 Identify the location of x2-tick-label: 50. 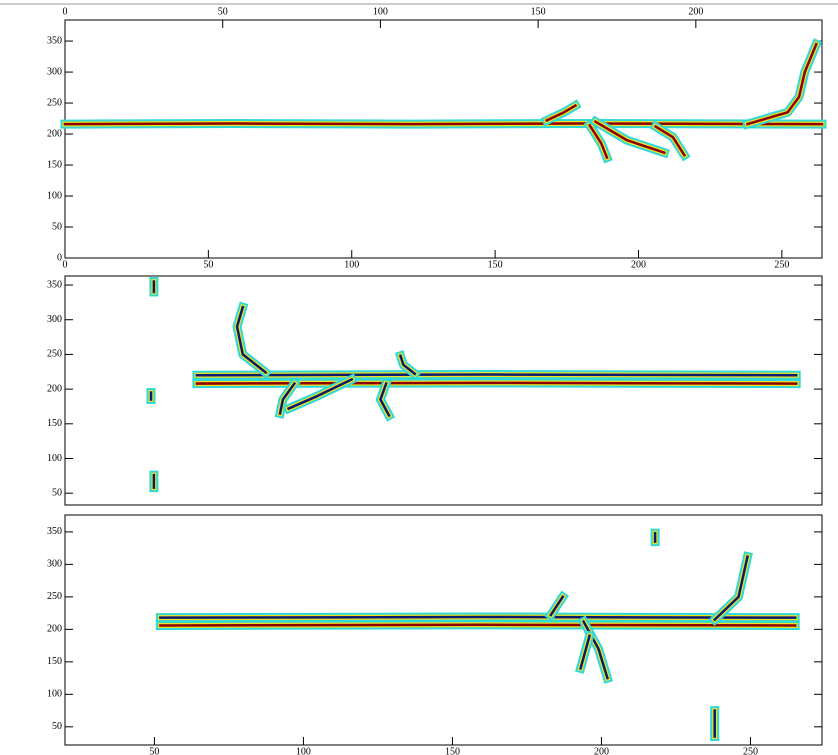
(223, 11).